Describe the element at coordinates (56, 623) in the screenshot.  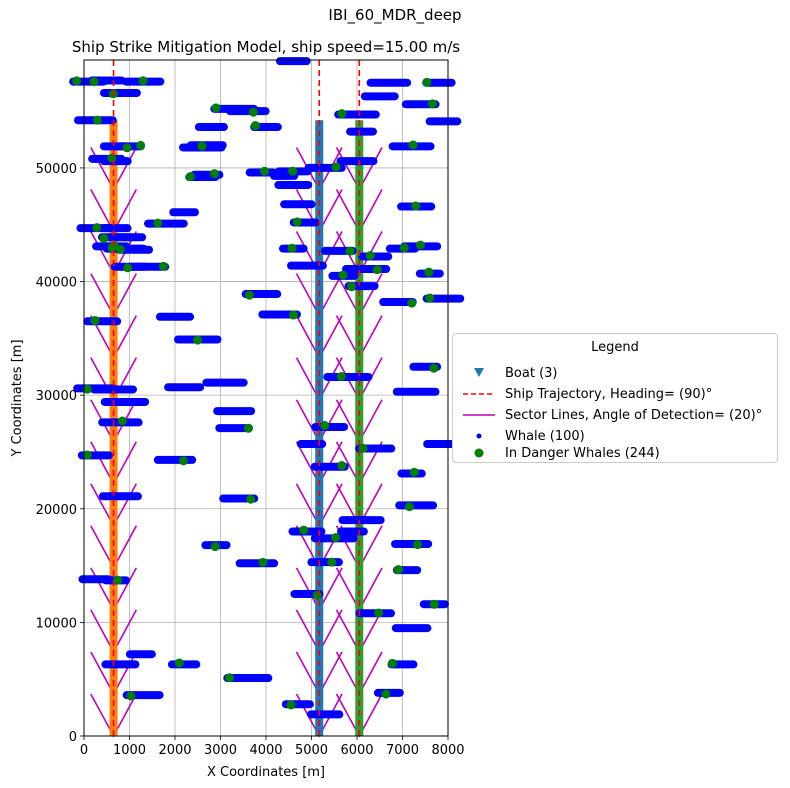
I see `y-tick-label: 10000` at that location.